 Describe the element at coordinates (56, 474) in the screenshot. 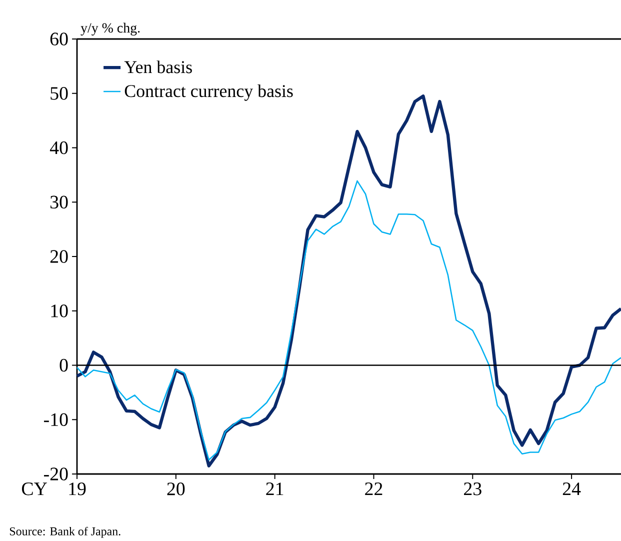

I see `y-tick-label: -20` at that location.